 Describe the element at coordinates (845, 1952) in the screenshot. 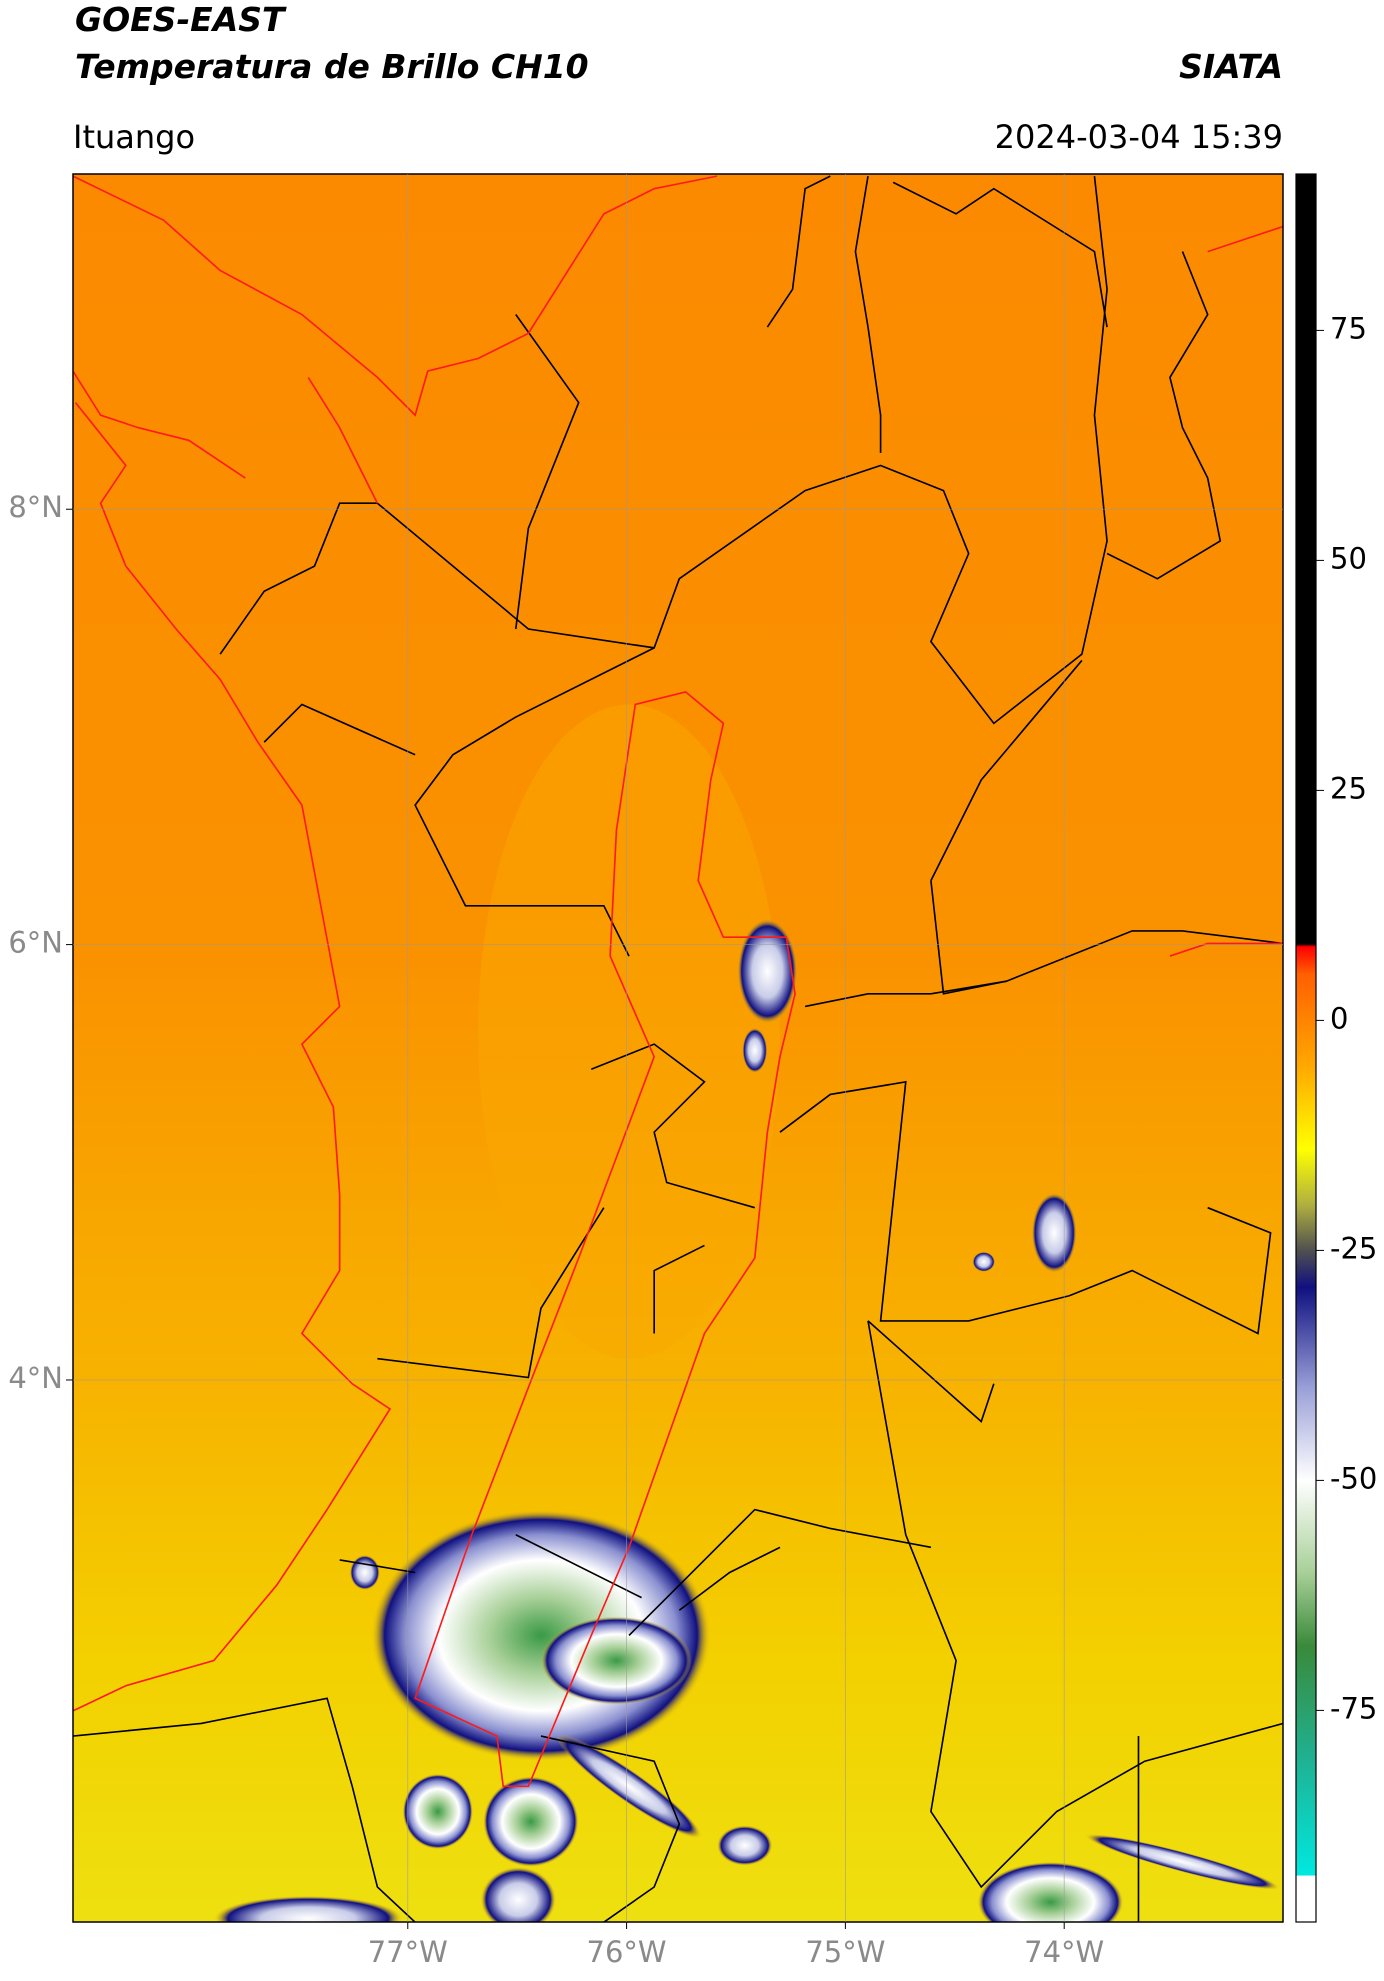

I see `x-tick-label: 75°W` at that location.